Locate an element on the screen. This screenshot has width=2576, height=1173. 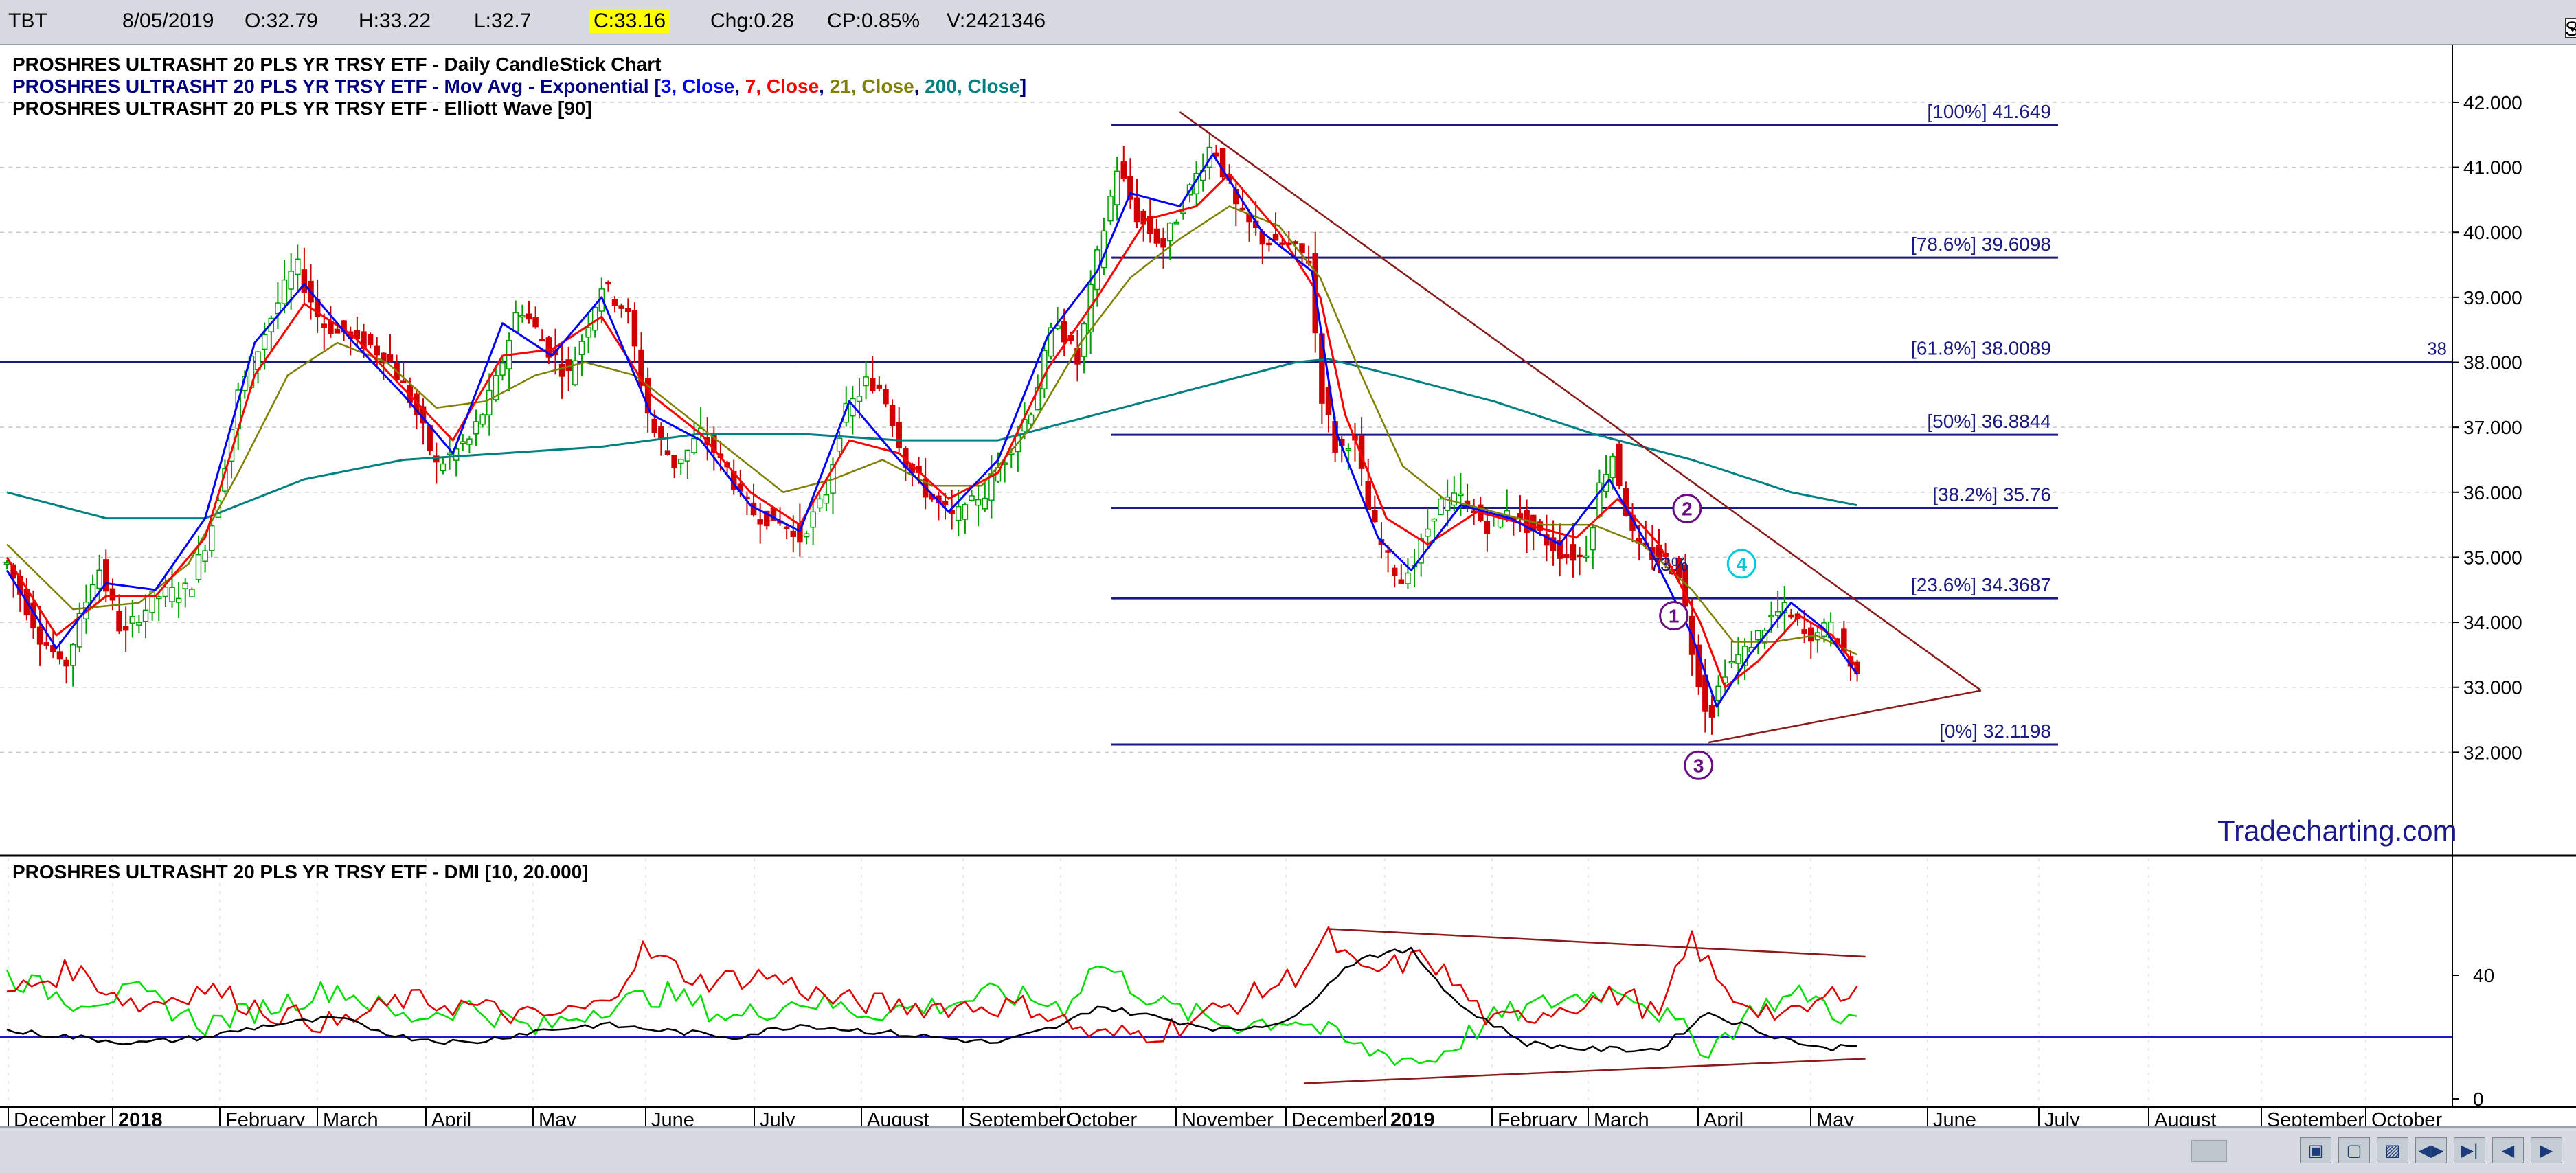
zoom-fit-icon: ▨ is located at coordinates (2392, 1150).